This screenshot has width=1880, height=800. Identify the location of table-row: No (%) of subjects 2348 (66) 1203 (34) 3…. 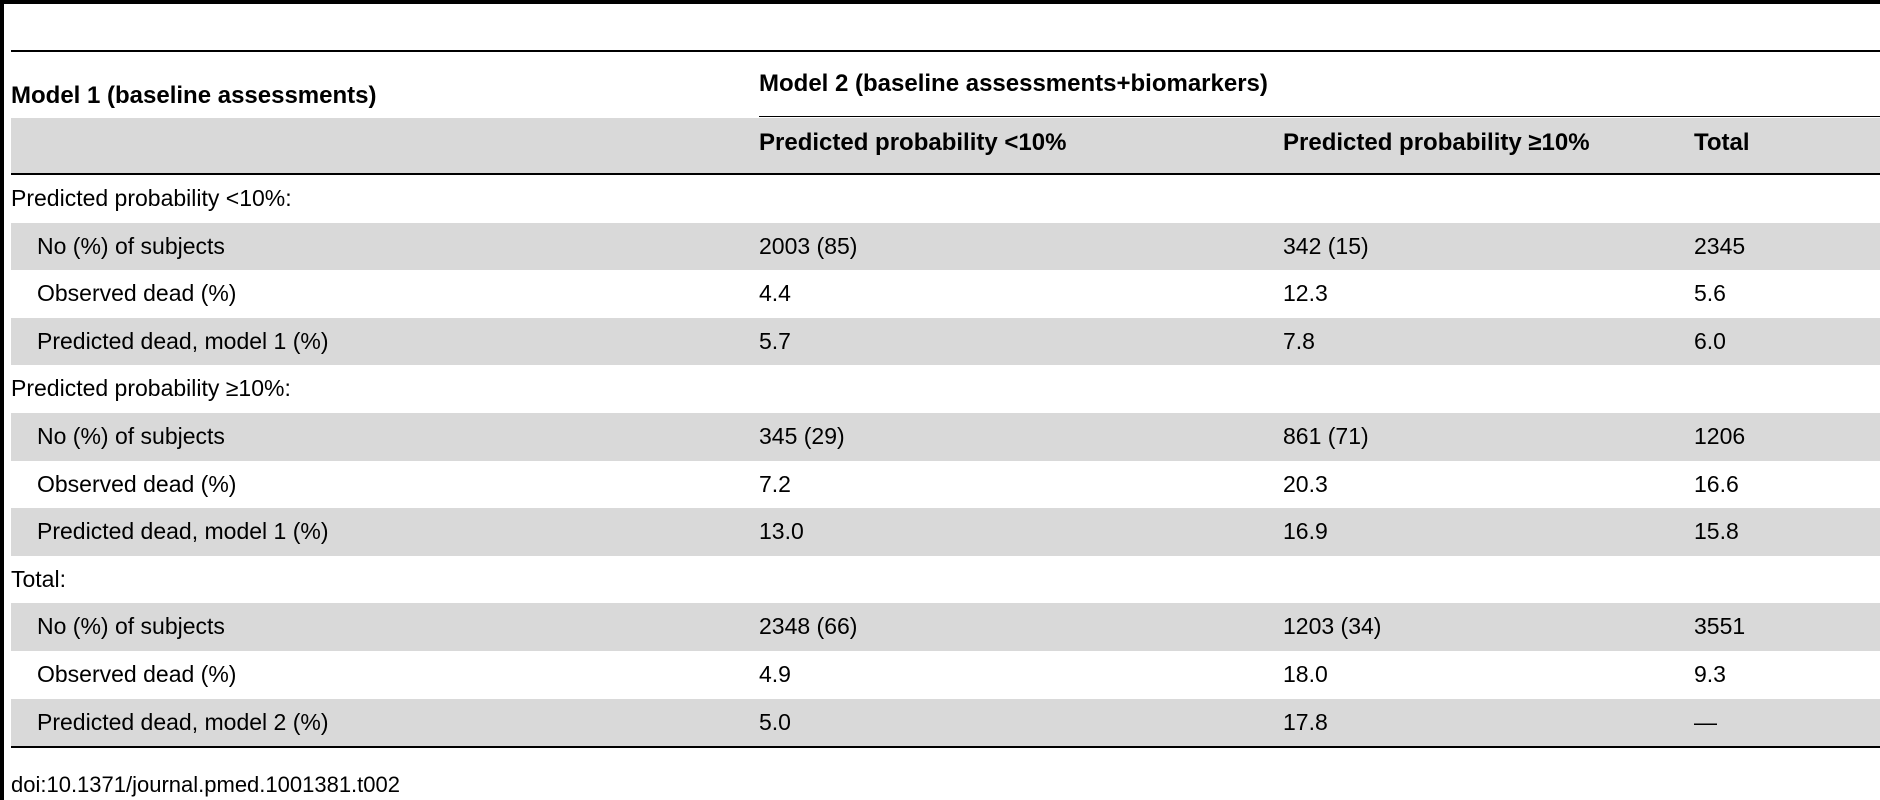
(945, 627).